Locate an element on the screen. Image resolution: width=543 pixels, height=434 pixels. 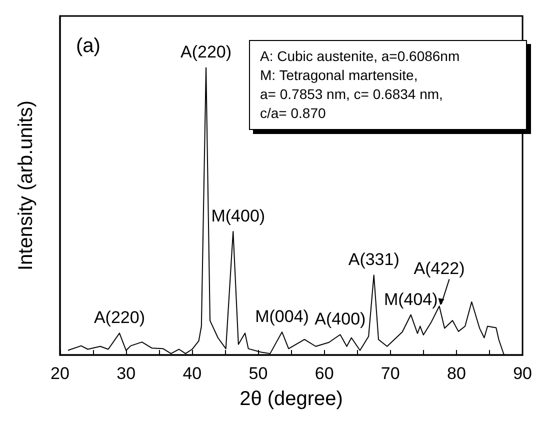
annotation: M(404) is located at coordinates (411, 299).